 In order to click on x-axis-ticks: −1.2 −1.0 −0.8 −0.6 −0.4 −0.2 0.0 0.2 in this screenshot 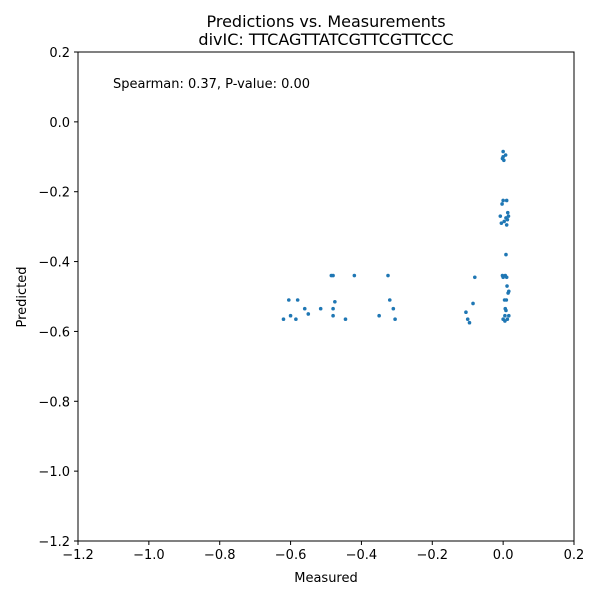, I will do `click(323, 552)`.